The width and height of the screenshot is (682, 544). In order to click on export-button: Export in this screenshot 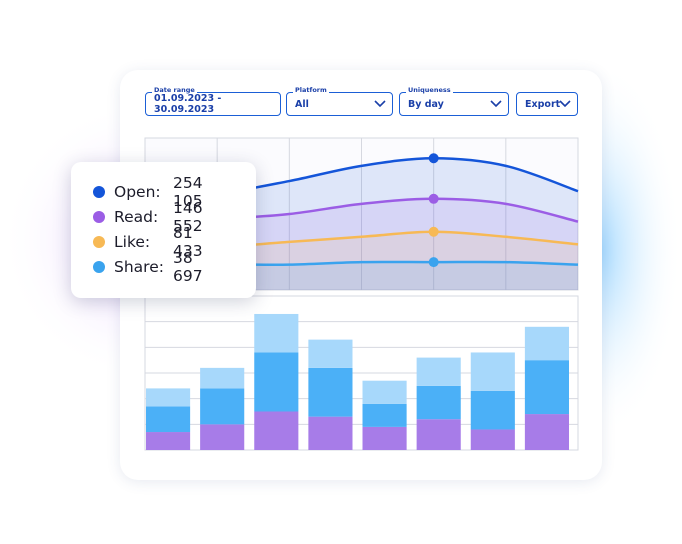, I will do `click(547, 104)`.